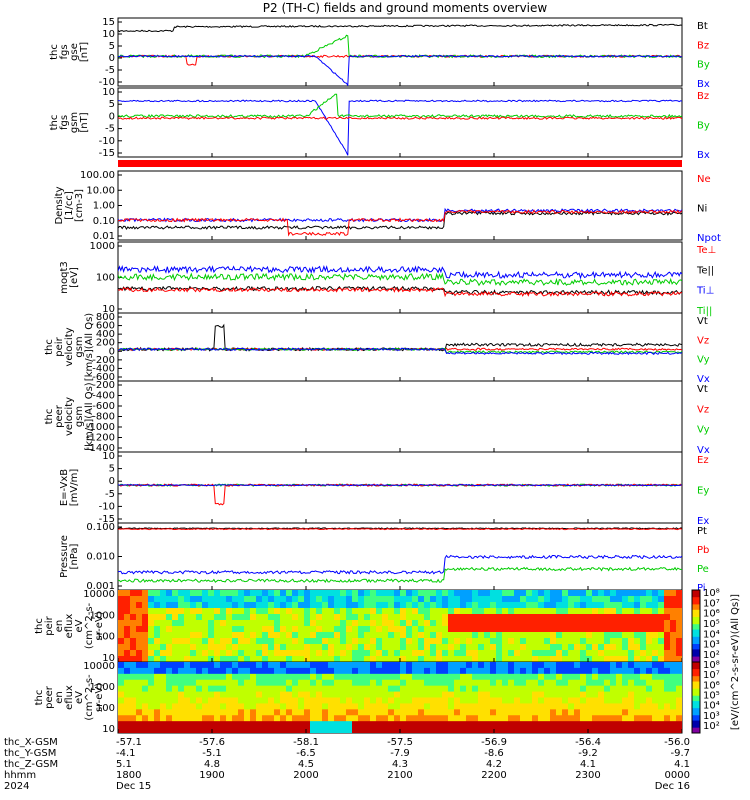  What do you see at coordinates (105, 343) in the screenshot?
I see `y-tick-label: 200` at bounding box center [105, 343].